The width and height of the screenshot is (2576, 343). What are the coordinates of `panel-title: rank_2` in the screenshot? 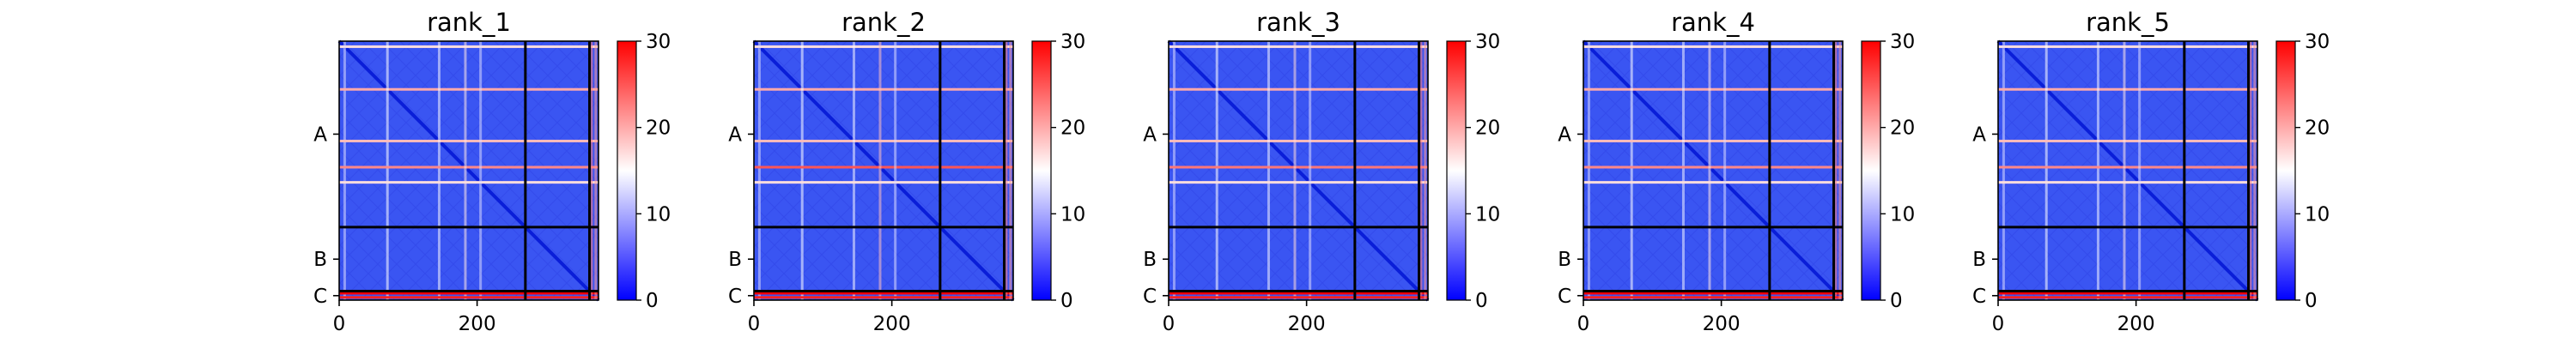 It's located at (884, 23).